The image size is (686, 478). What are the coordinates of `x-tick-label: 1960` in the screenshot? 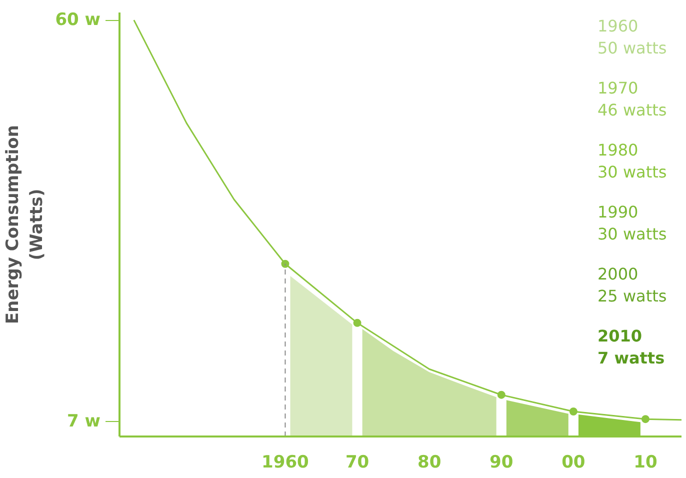 It's located at (286, 462).